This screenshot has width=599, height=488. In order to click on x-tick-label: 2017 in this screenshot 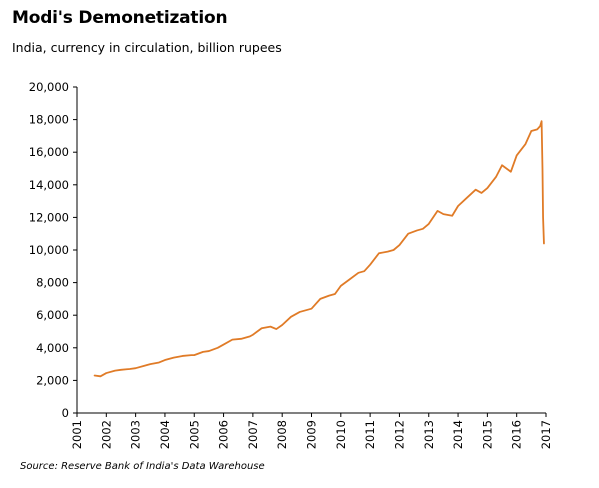, I will do `click(546, 434)`.